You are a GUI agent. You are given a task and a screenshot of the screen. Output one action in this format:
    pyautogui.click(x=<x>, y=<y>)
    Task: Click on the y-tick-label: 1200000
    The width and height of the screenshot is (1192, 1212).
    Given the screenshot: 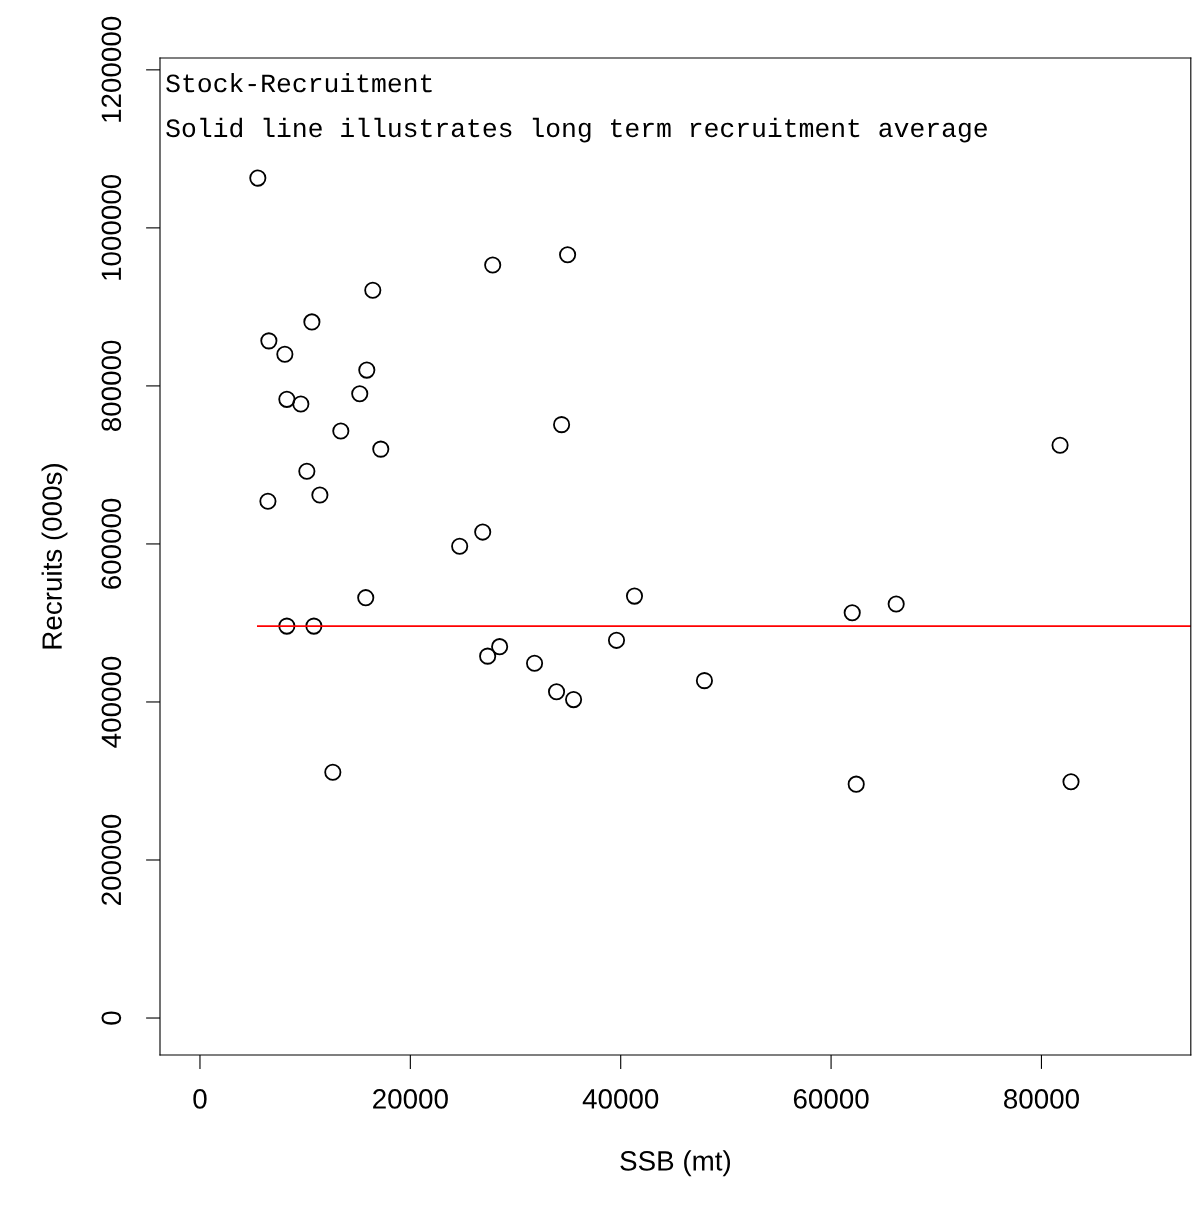 What is the action you would take?
    pyautogui.click(x=111, y=69)
    